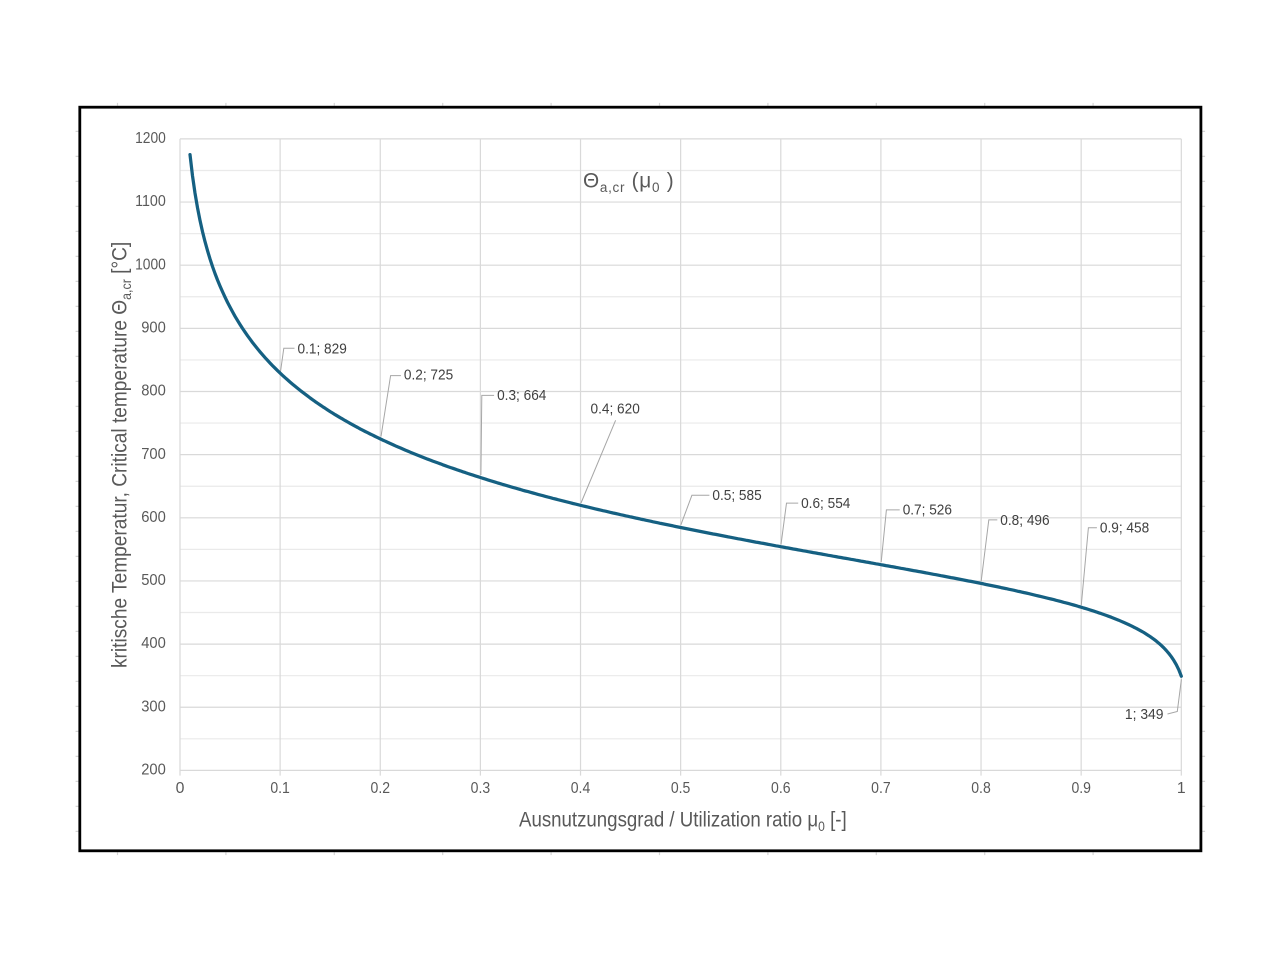 This screenshot has height=960, width=1280. Describe the element at coordinates (150, 264) in the screenshot. I see `svg-text: 1000` at that location.